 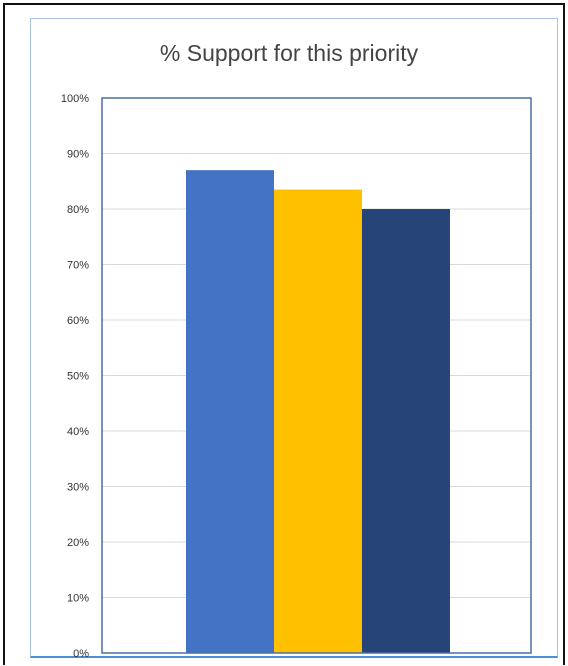 I want to click on y-tick-label: 60%, so click(x=78, y=321).